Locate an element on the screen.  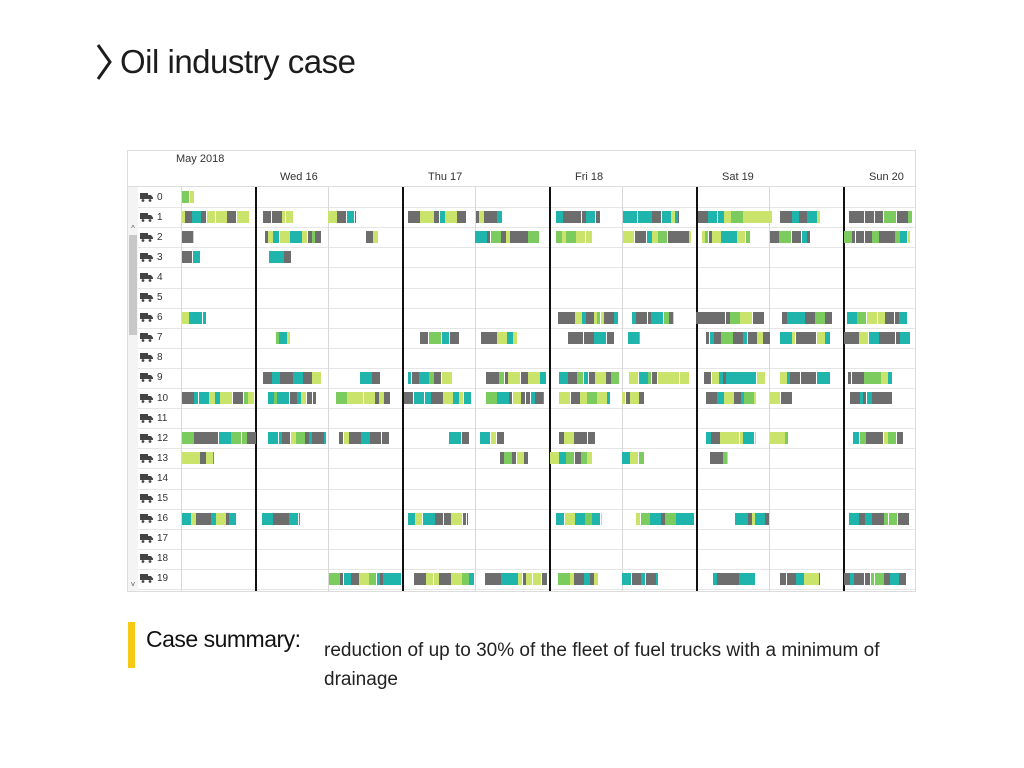
truck-row-label: 10 is located at coordinates (154, 398).